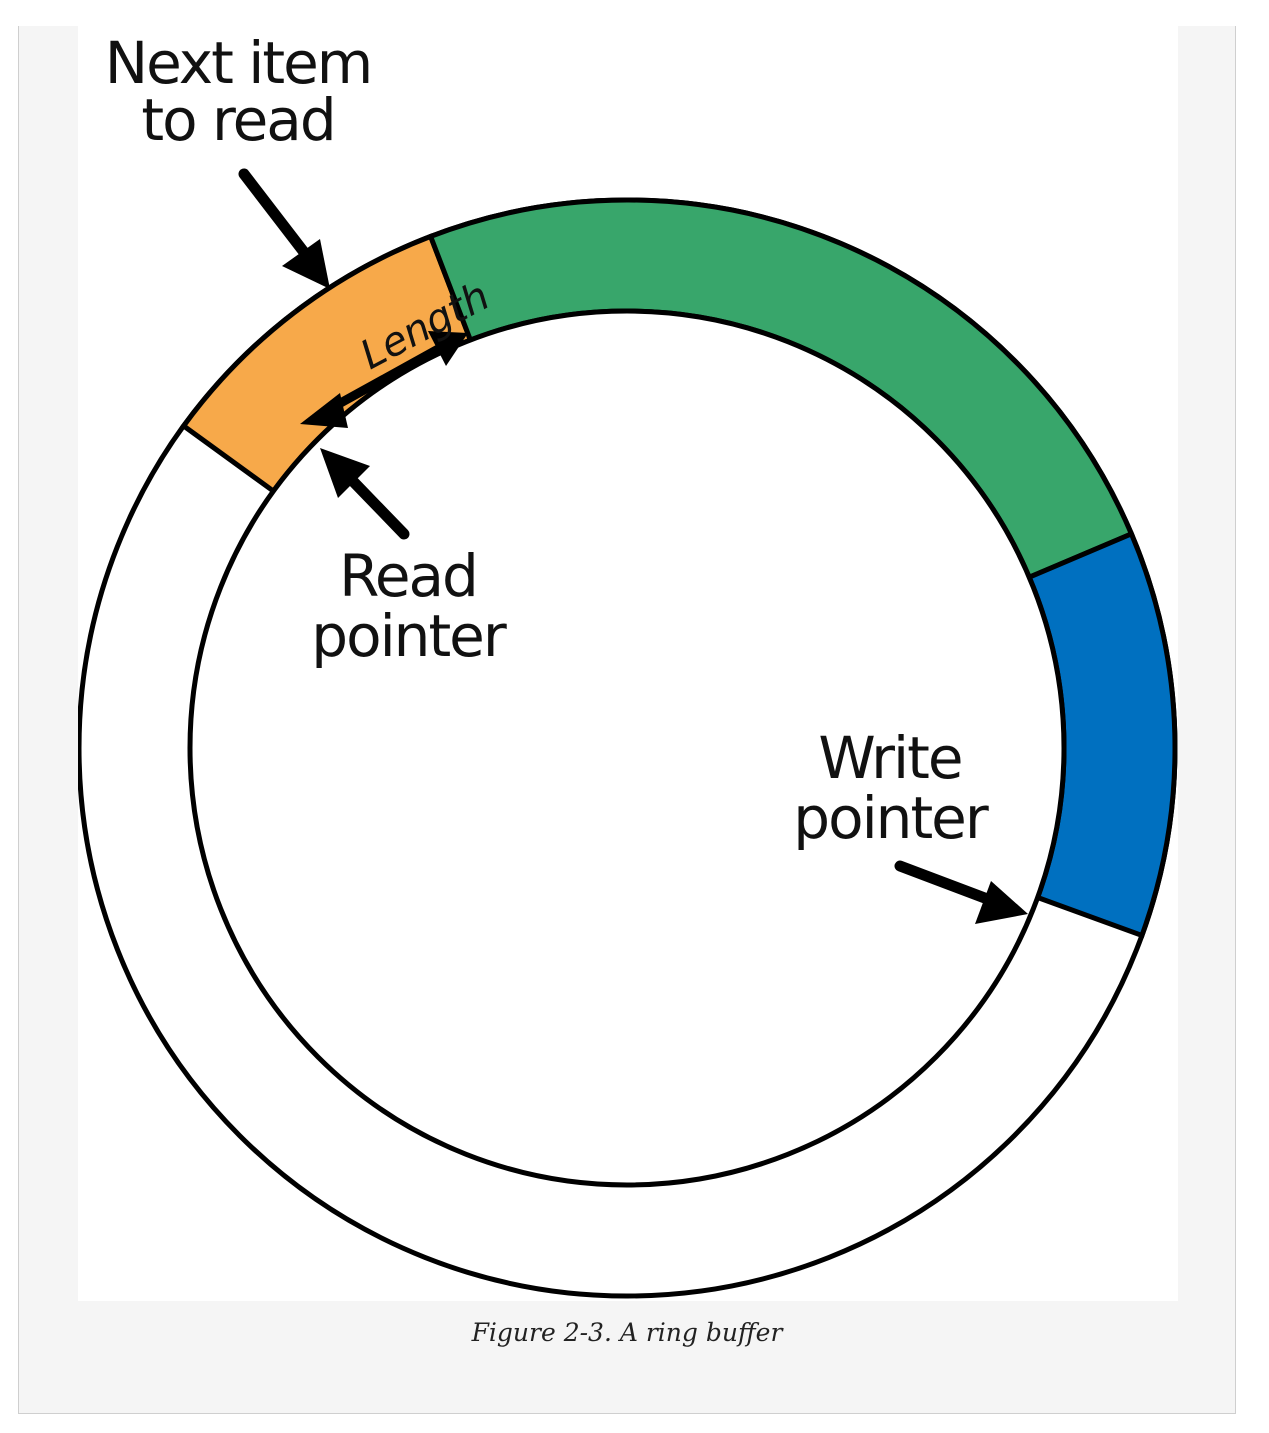 This screenshot has height=1433, width=1269. I want to click on next-item-label-line1: Next item, so click(238, 63).